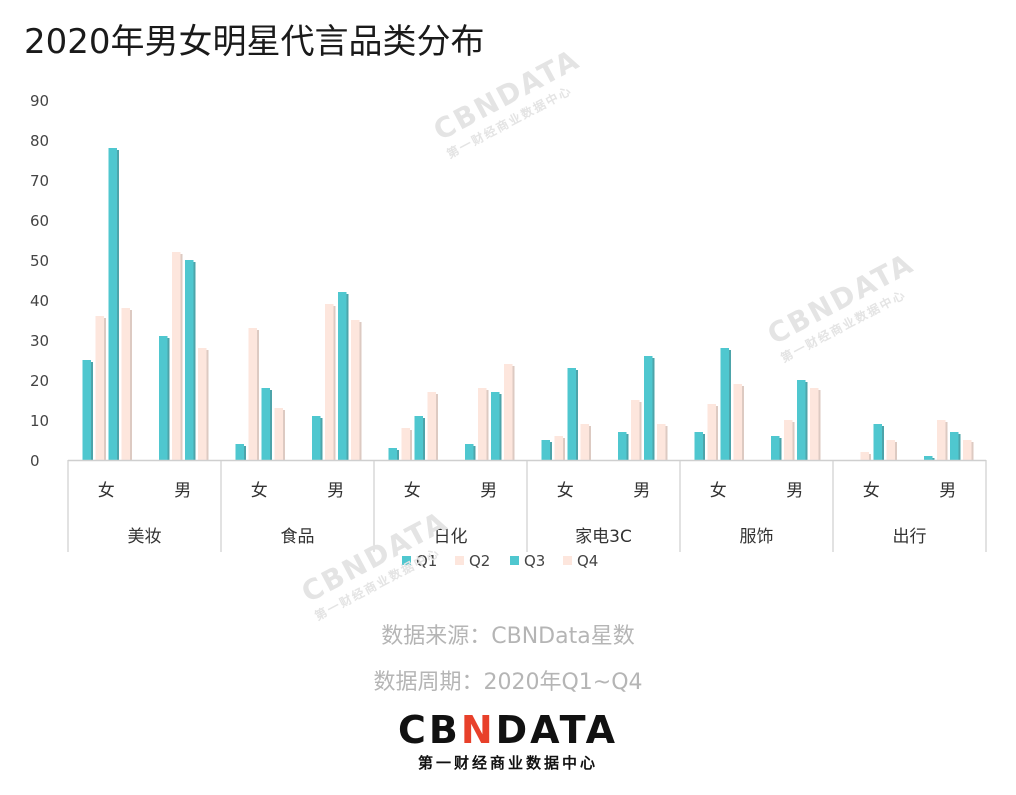  What do you see at coordinates (39, 261) in the screenshot?
I see `y-tick-label: 50` at bounding box center [39, 261].